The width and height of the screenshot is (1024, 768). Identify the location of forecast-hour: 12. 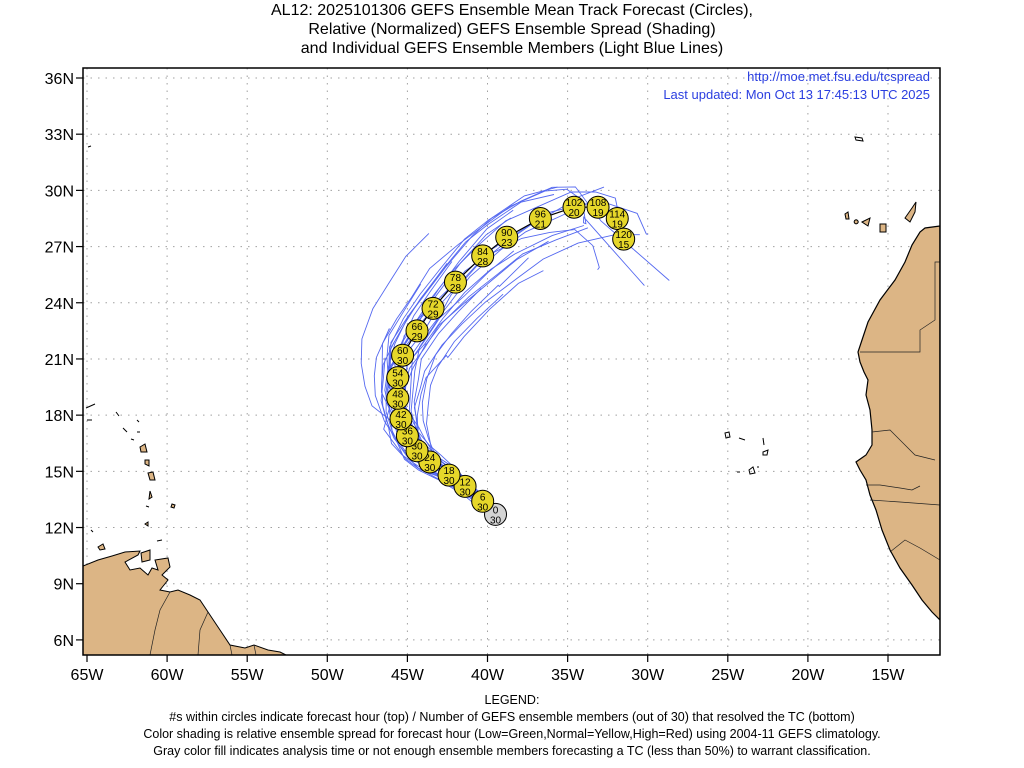
(466, 482).